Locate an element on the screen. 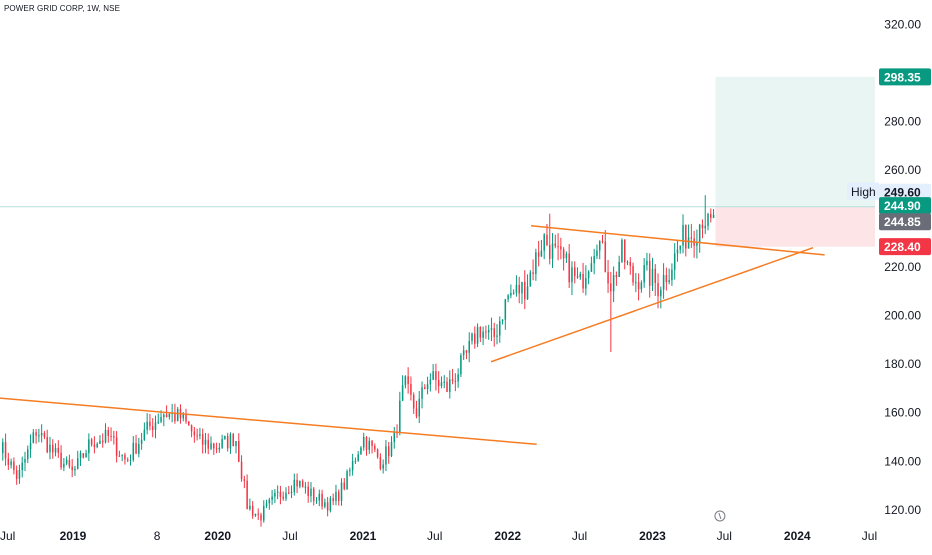 This screenshot has height=555, width=932. x-tick-label: 2023 is located at coordinates (652, 536).